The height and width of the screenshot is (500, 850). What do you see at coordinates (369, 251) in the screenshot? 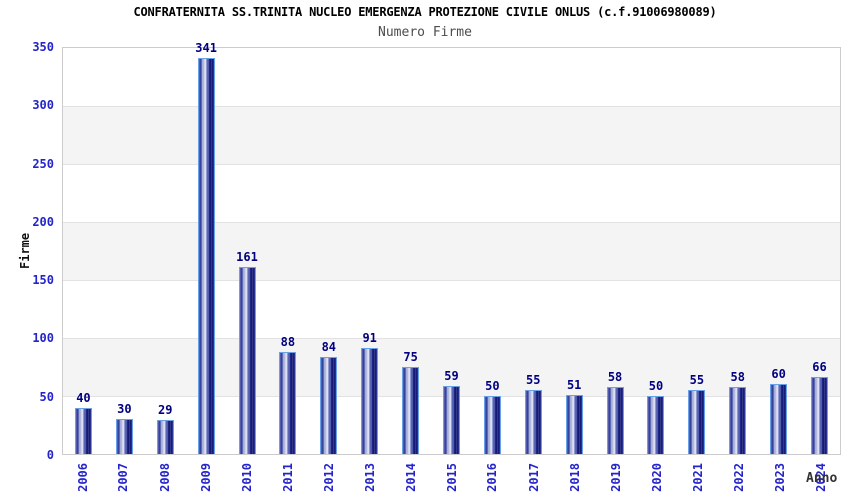
I see `bar-slot: 91` at bounding box center [369, 251].